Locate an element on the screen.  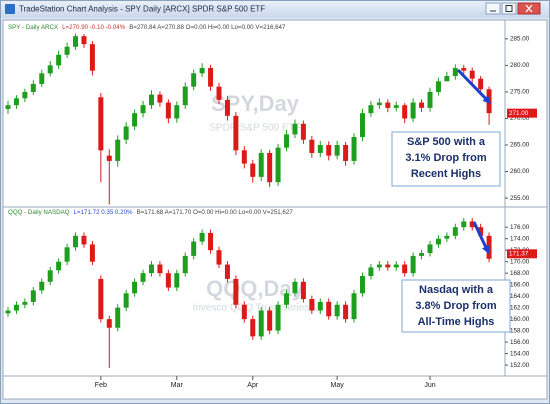
x-tick-label: Mar is located at coordinates (177, 385).